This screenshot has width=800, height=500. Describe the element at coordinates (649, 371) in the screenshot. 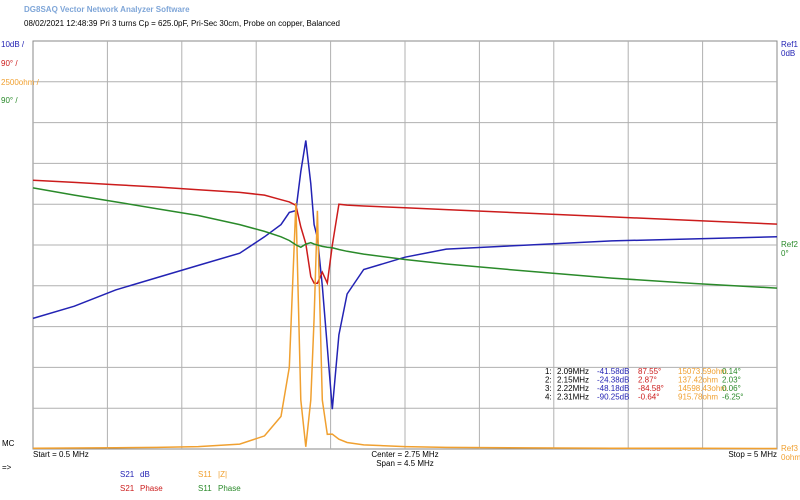

I see `marker-cell: 87.55°` at that location.